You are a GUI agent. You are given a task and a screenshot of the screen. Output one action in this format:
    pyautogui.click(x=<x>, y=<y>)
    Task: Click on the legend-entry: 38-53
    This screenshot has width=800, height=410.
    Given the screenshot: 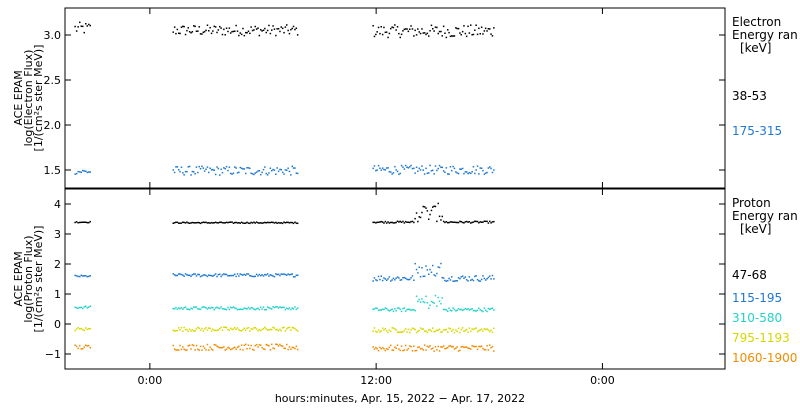 What is the action you would take?
    pyautogui.click(x=749, y=96)
    